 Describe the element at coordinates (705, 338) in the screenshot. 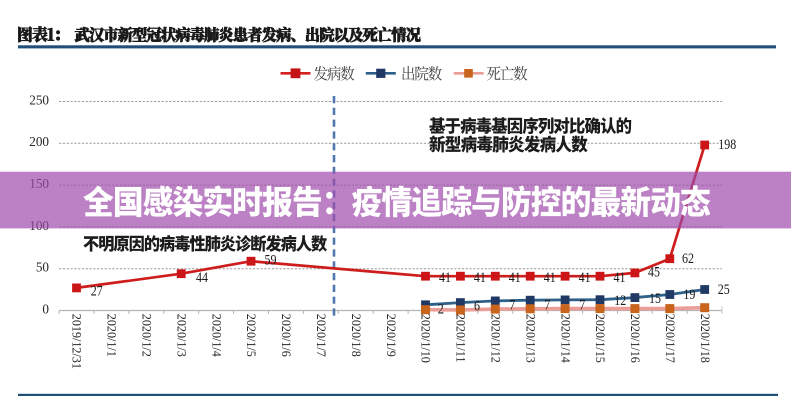

I see `svg-text: 2020/1/18` at that location.